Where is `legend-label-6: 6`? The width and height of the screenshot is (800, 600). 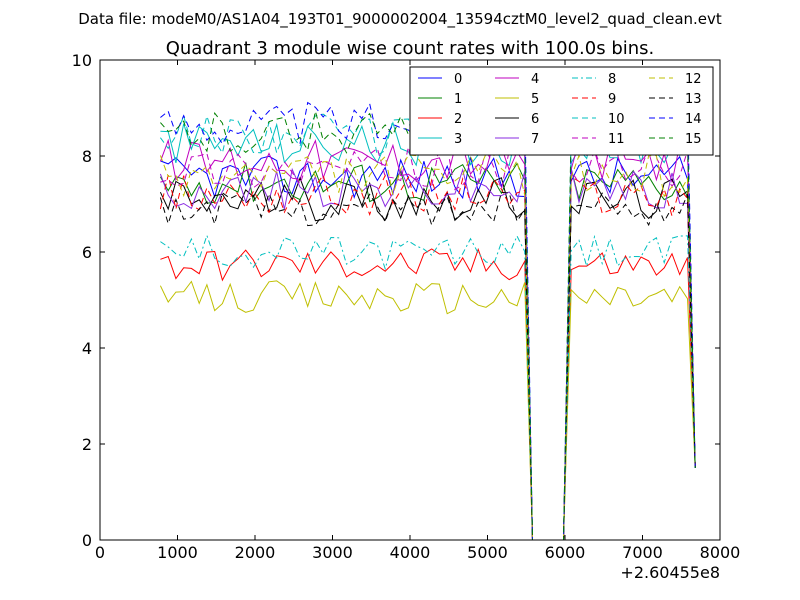 legend-label-6: 6 is located at coordinates (535, 119).